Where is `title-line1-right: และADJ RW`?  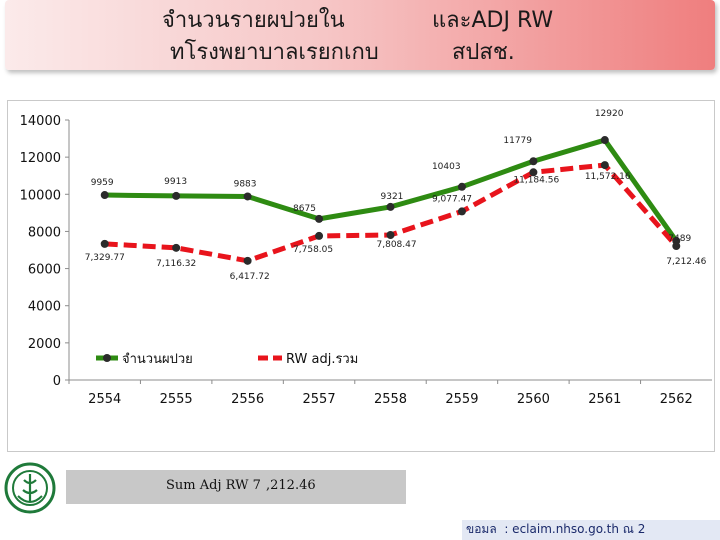 title-line1-right: และADJ RW is located at coordinates (493, 20).